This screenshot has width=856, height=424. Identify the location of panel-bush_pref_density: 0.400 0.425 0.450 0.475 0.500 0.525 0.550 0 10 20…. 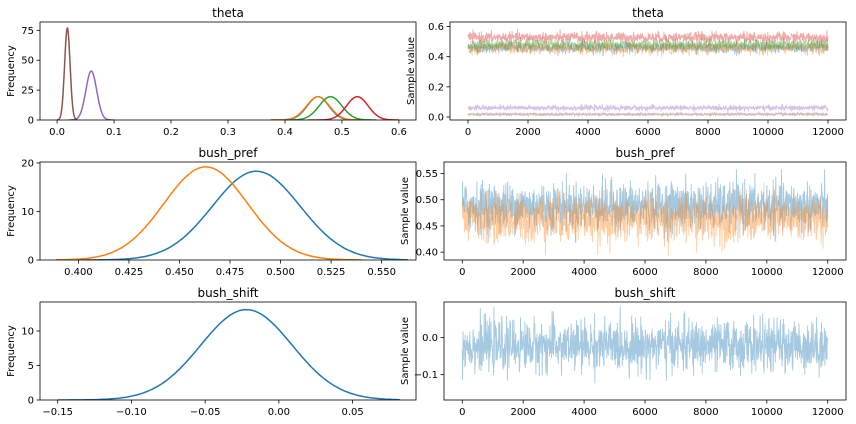
(211, 212).